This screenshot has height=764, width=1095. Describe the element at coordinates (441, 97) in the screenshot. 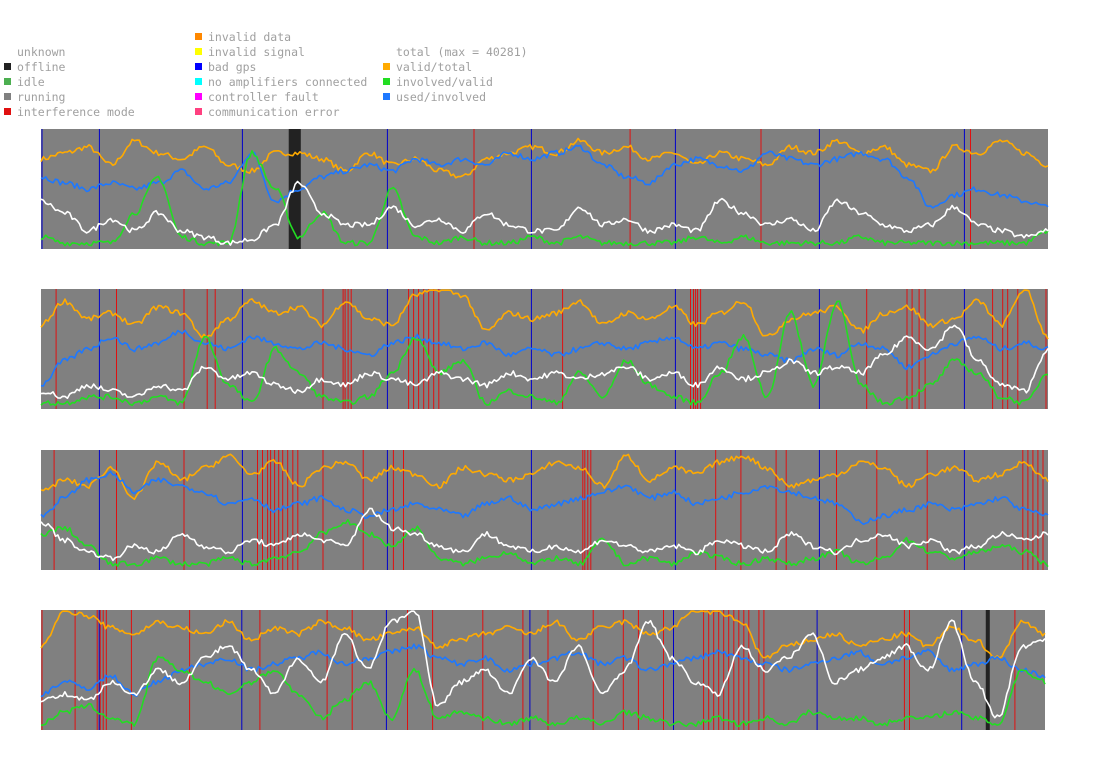

I see `legend-label: used/involved` at that location.